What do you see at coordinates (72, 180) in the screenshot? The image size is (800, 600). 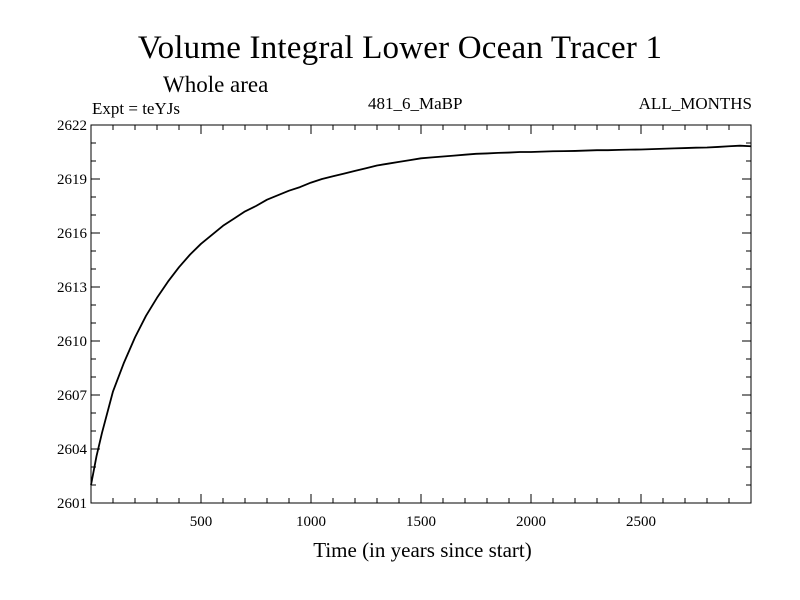 I see `y-tick-label: 2619` at bounding box center [72, 180].